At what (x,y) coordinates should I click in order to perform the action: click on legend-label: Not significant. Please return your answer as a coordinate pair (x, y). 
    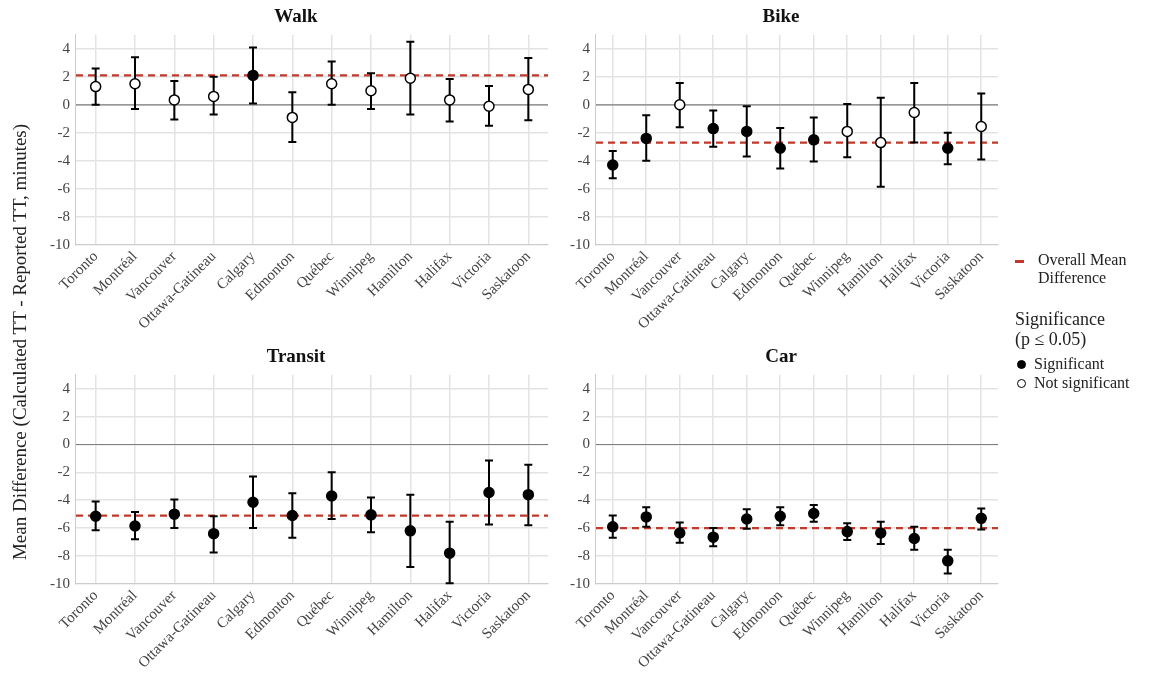
    Looking at the image, I should click on (1082, 383).